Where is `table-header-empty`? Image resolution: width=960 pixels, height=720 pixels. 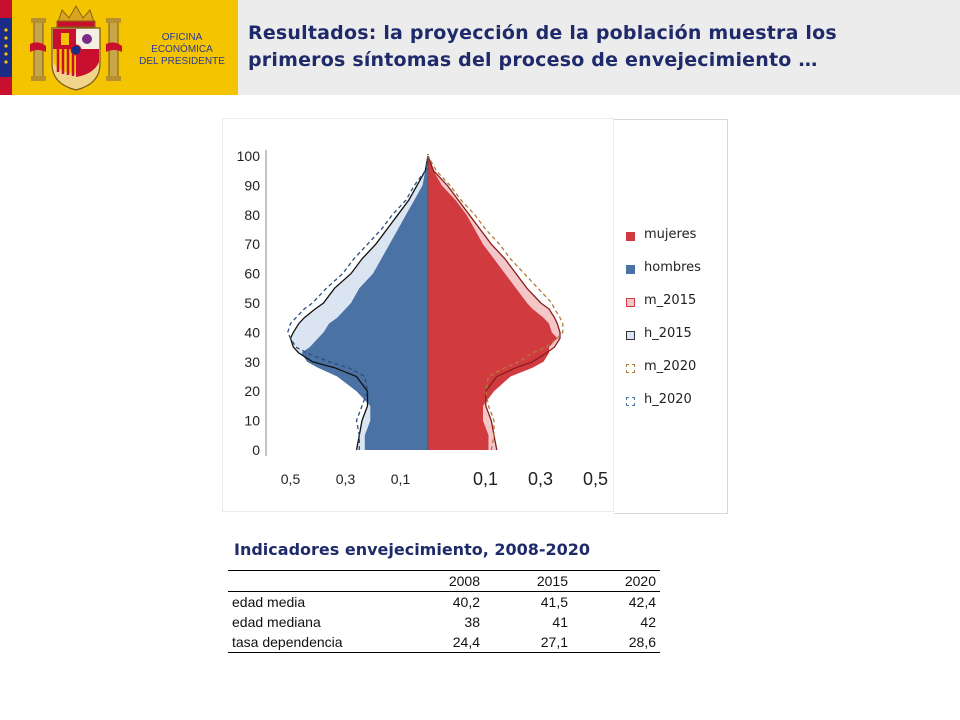 table-header-empty is located at coordinates (312, 581).